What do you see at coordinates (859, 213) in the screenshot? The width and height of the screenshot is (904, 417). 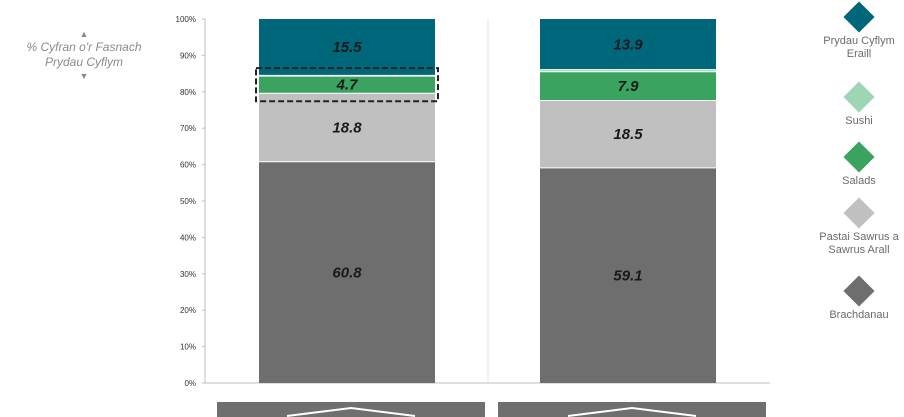 I see `legend-swatch-pastai` at bounding box center [859, 213].